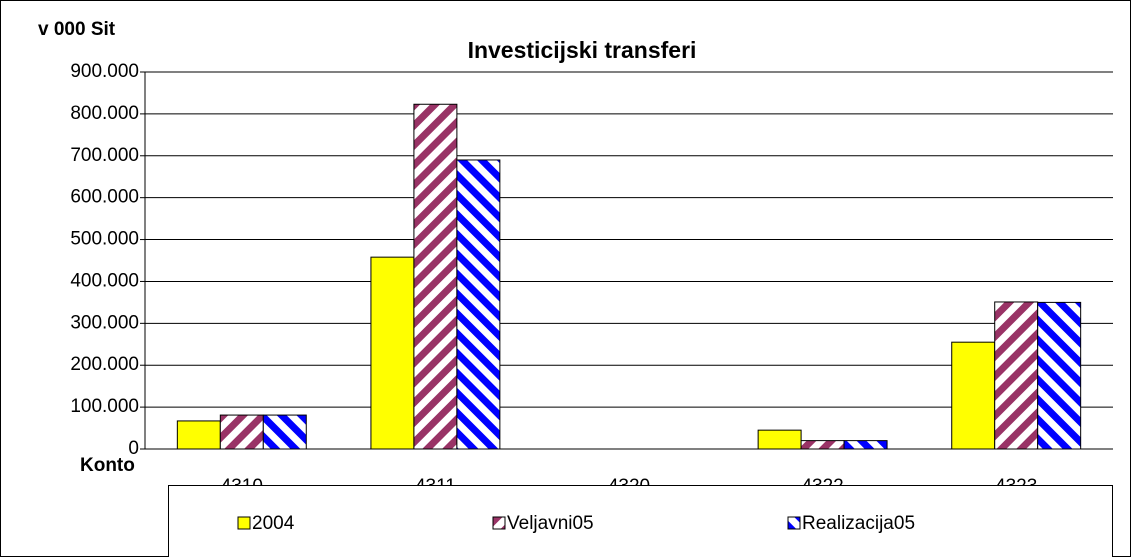  Describe the element at coordinates (104, 113) in the screenshot. I see `y-tick-label: 800.000` at that location.